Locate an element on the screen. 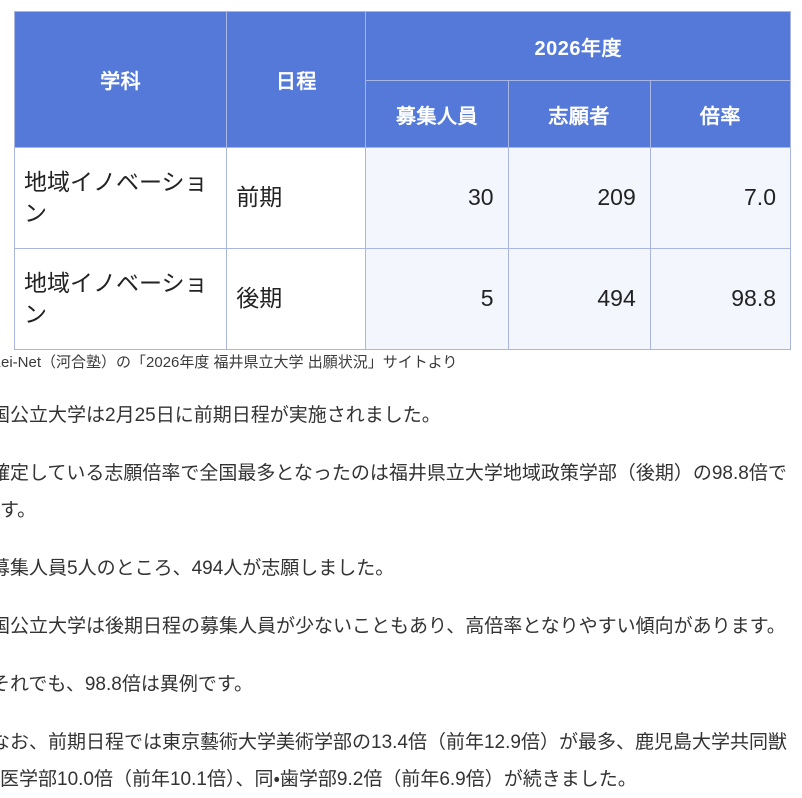 The height and width of the screenshot is (798, 802). paragraph-5: それでも、98.8倍は異例です。 is located at coordinates (126, 684).